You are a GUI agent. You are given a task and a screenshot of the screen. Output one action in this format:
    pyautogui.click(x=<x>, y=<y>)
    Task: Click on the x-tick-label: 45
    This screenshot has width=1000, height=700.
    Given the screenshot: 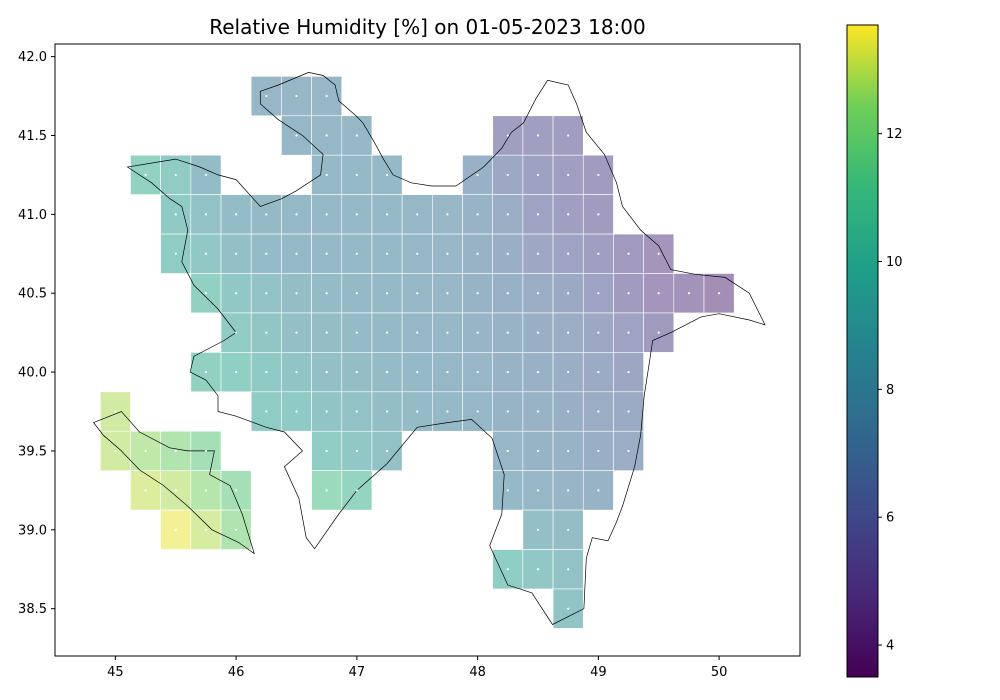 What is the action you would take?
    pyautogui.click(x=115, y=672)
    